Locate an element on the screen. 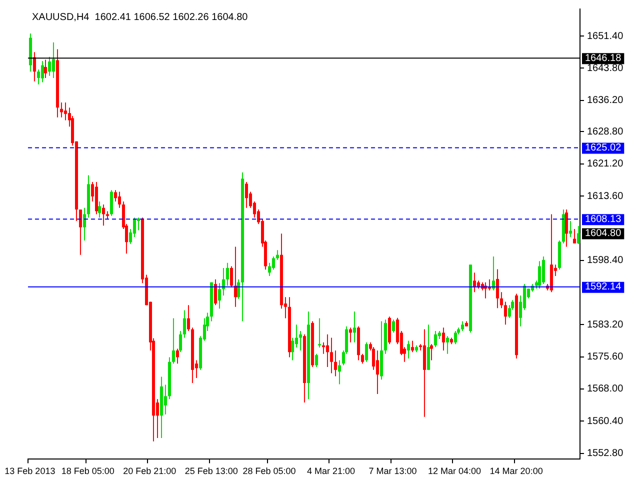  ref-line-label: 1592.14 is located at coordinates (603, 287).